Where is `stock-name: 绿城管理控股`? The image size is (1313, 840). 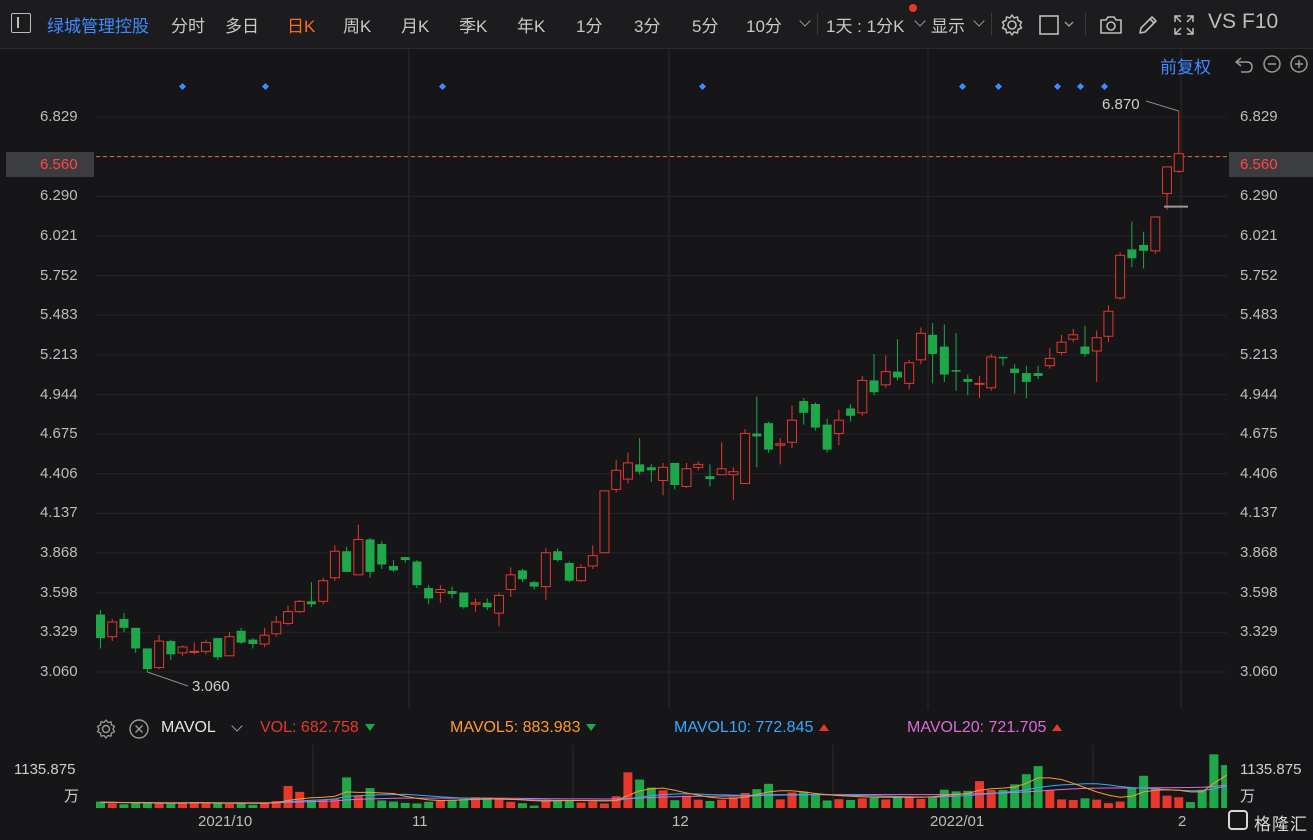
stock-name: 绿城管理控股 is located at coordinates (98, 26).